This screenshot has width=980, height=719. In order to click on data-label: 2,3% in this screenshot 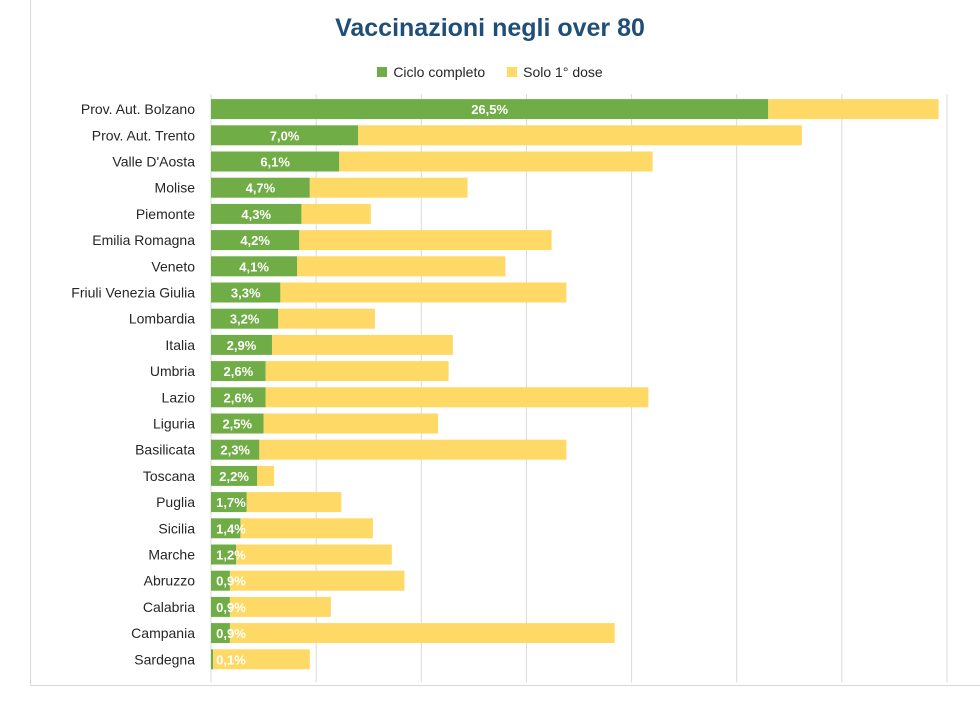, I will do `click(235, 450)`.